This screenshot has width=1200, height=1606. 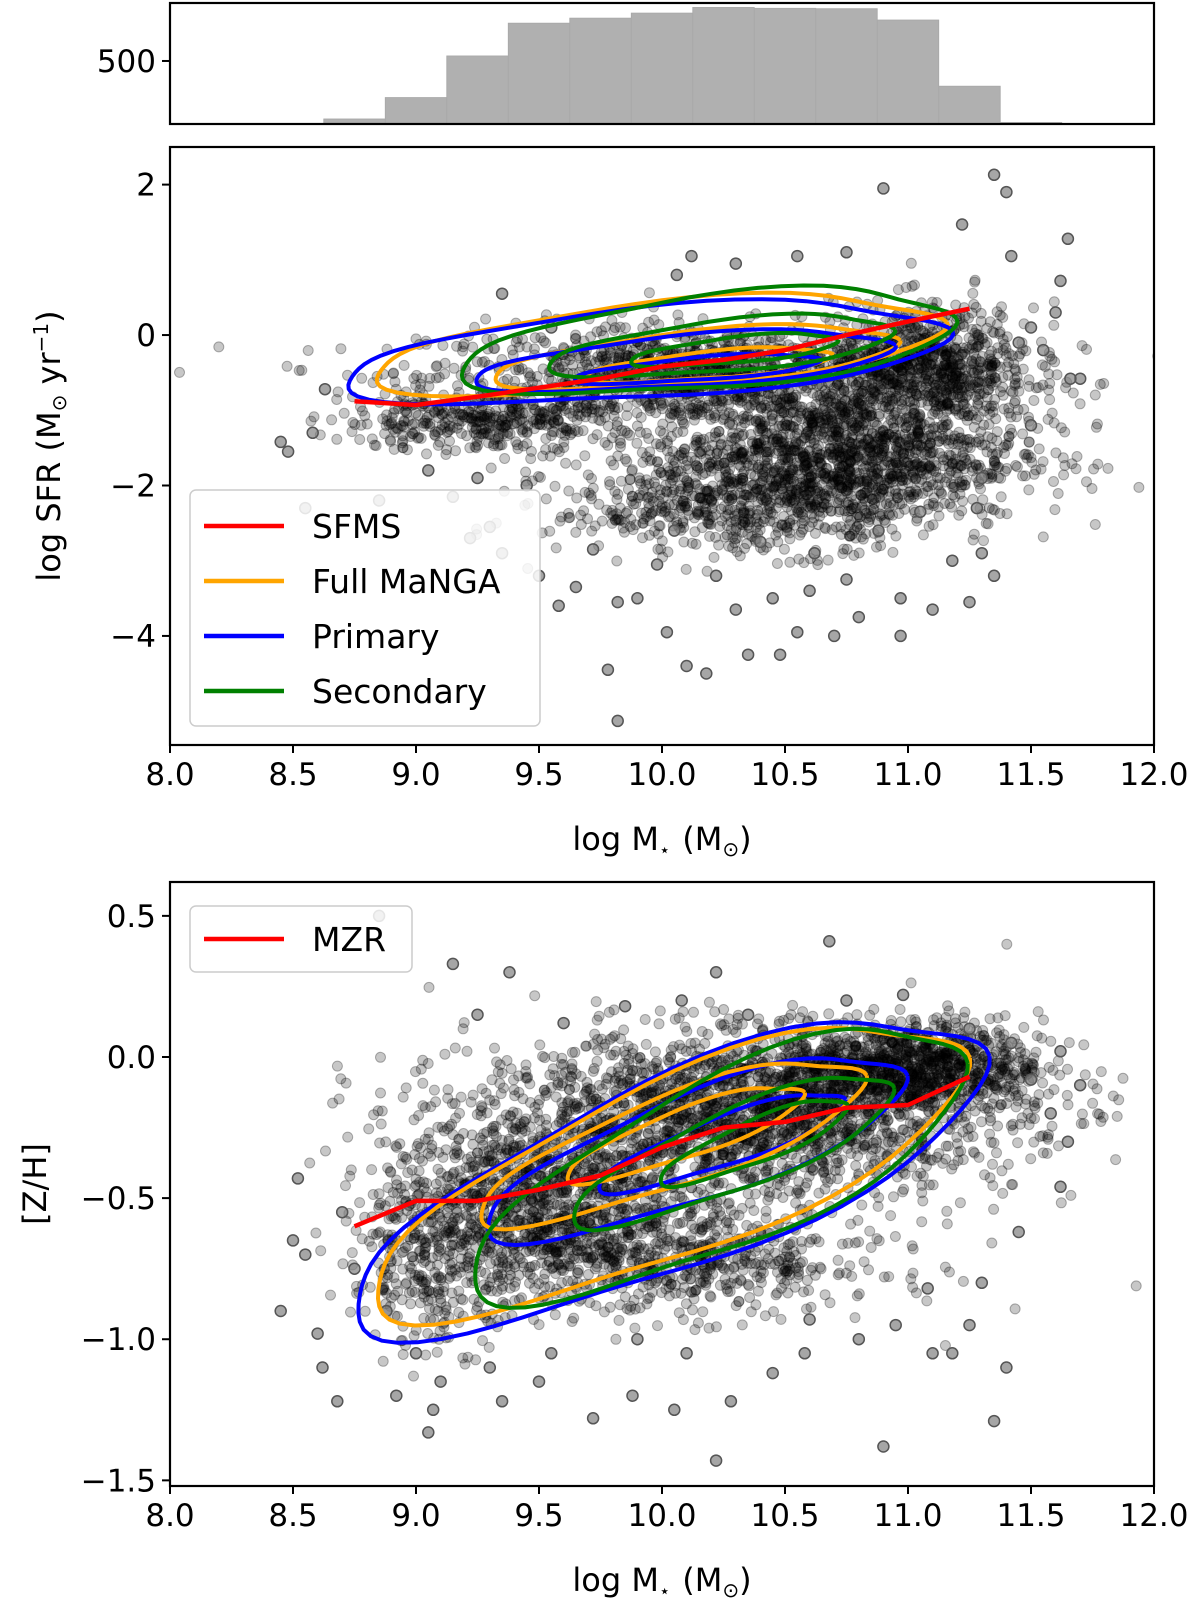 What do you see at coordinates (661, 840) in the screenshot?
I see `sfr-x-axis-label: log M⋆ (M⊙)` at bounding box center [661, 840].